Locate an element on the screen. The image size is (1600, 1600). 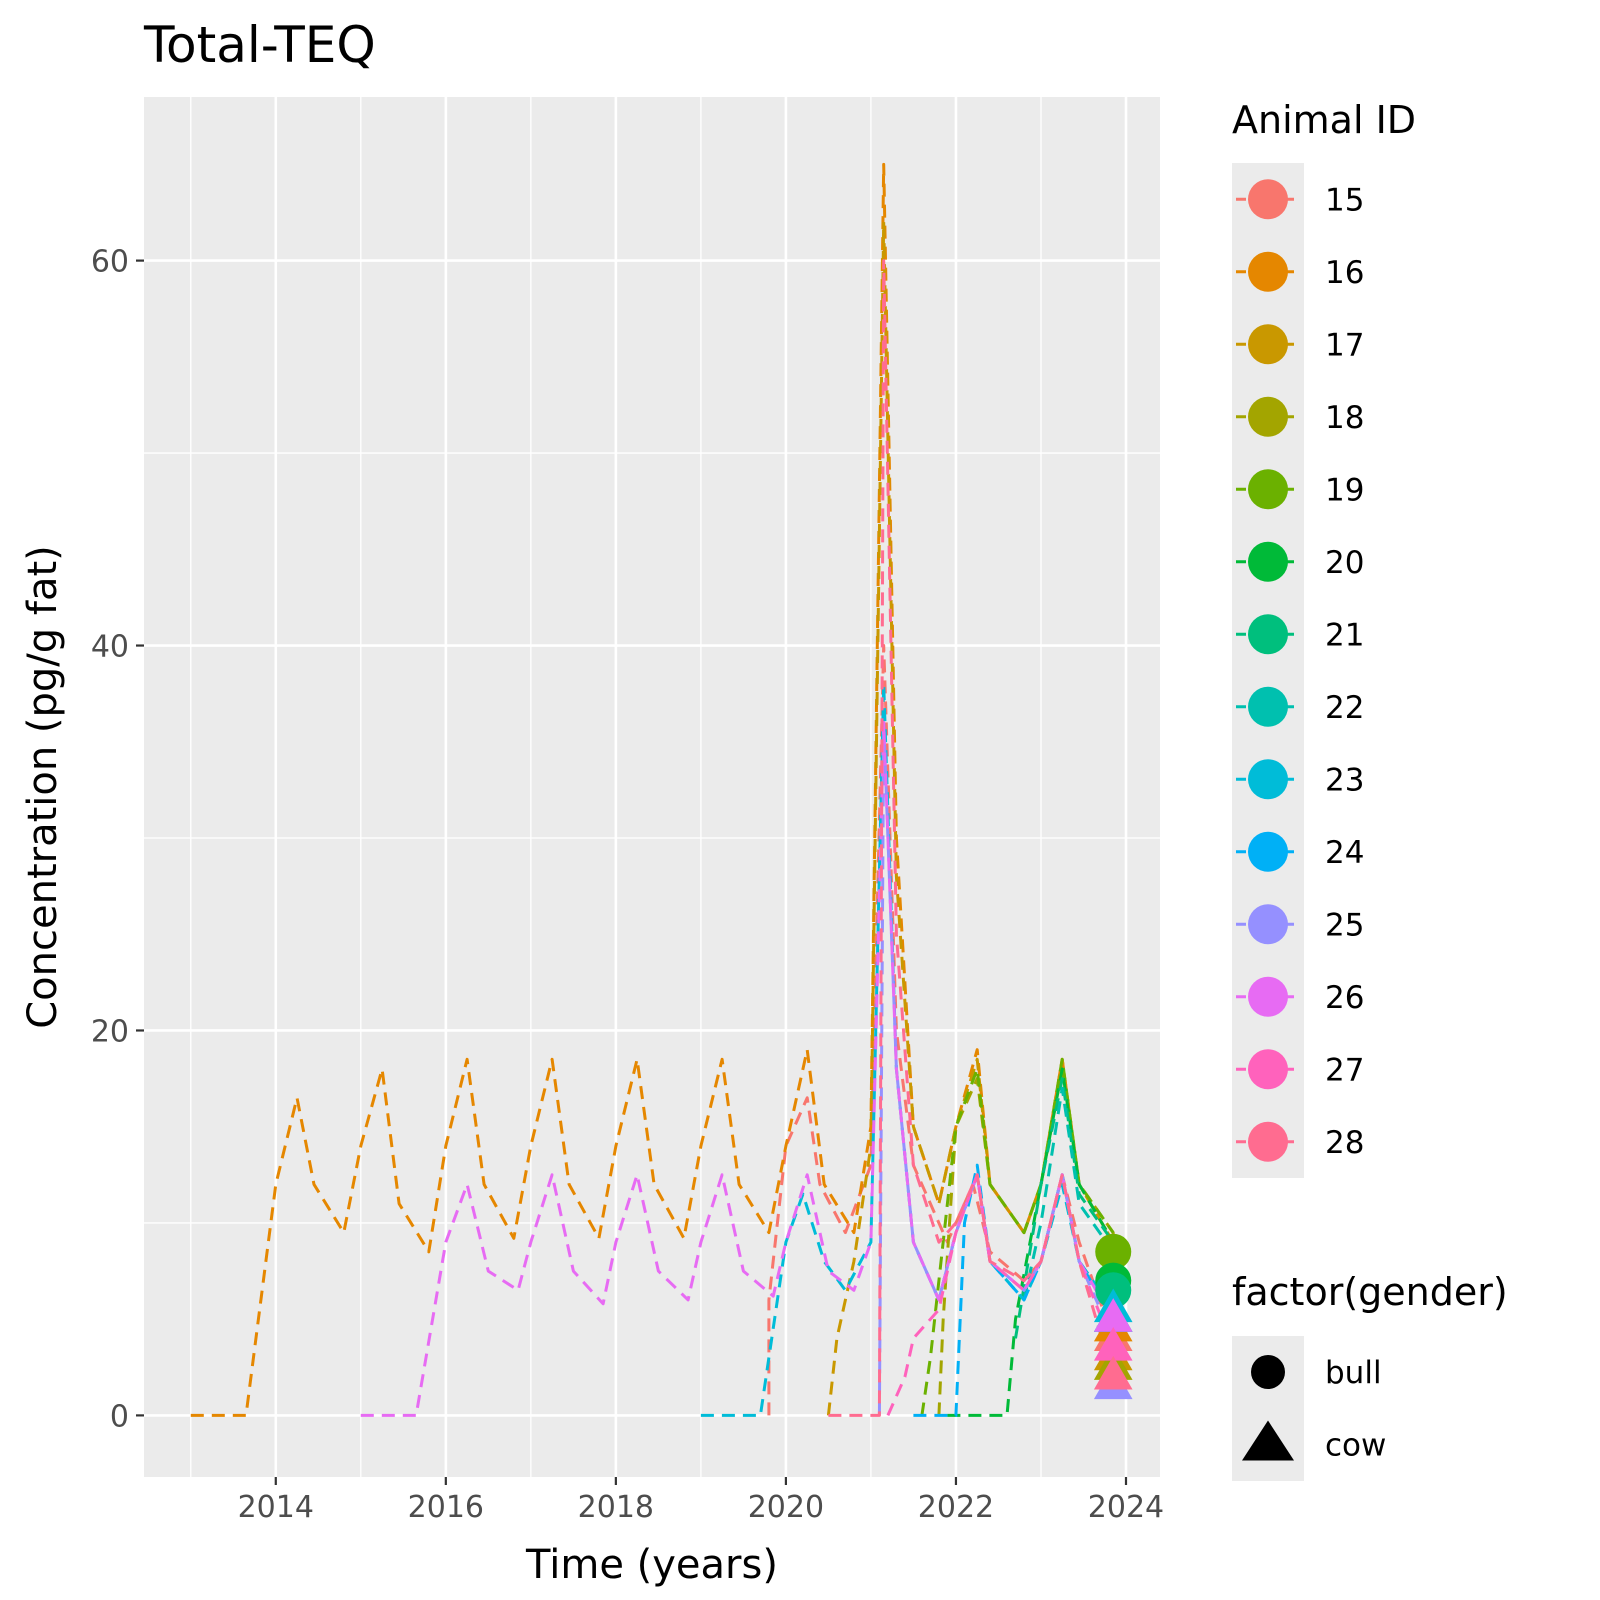
x-tick-label: 2018 is located at coordinates (616, 1507).